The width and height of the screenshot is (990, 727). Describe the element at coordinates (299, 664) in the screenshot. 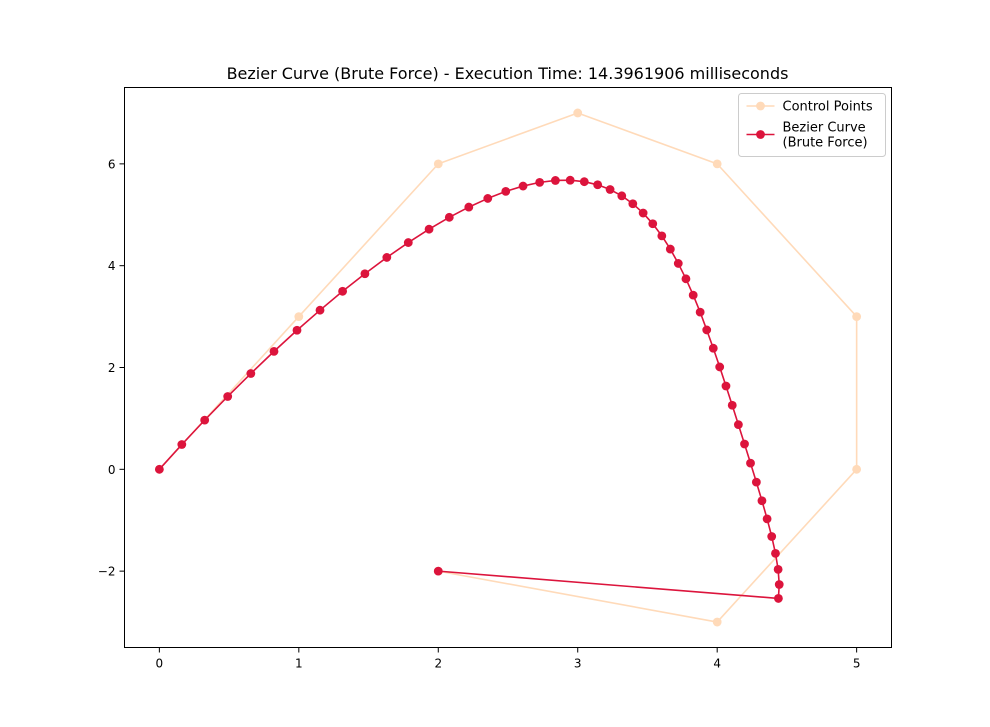

I see `x-tick-label: 1` at that location.